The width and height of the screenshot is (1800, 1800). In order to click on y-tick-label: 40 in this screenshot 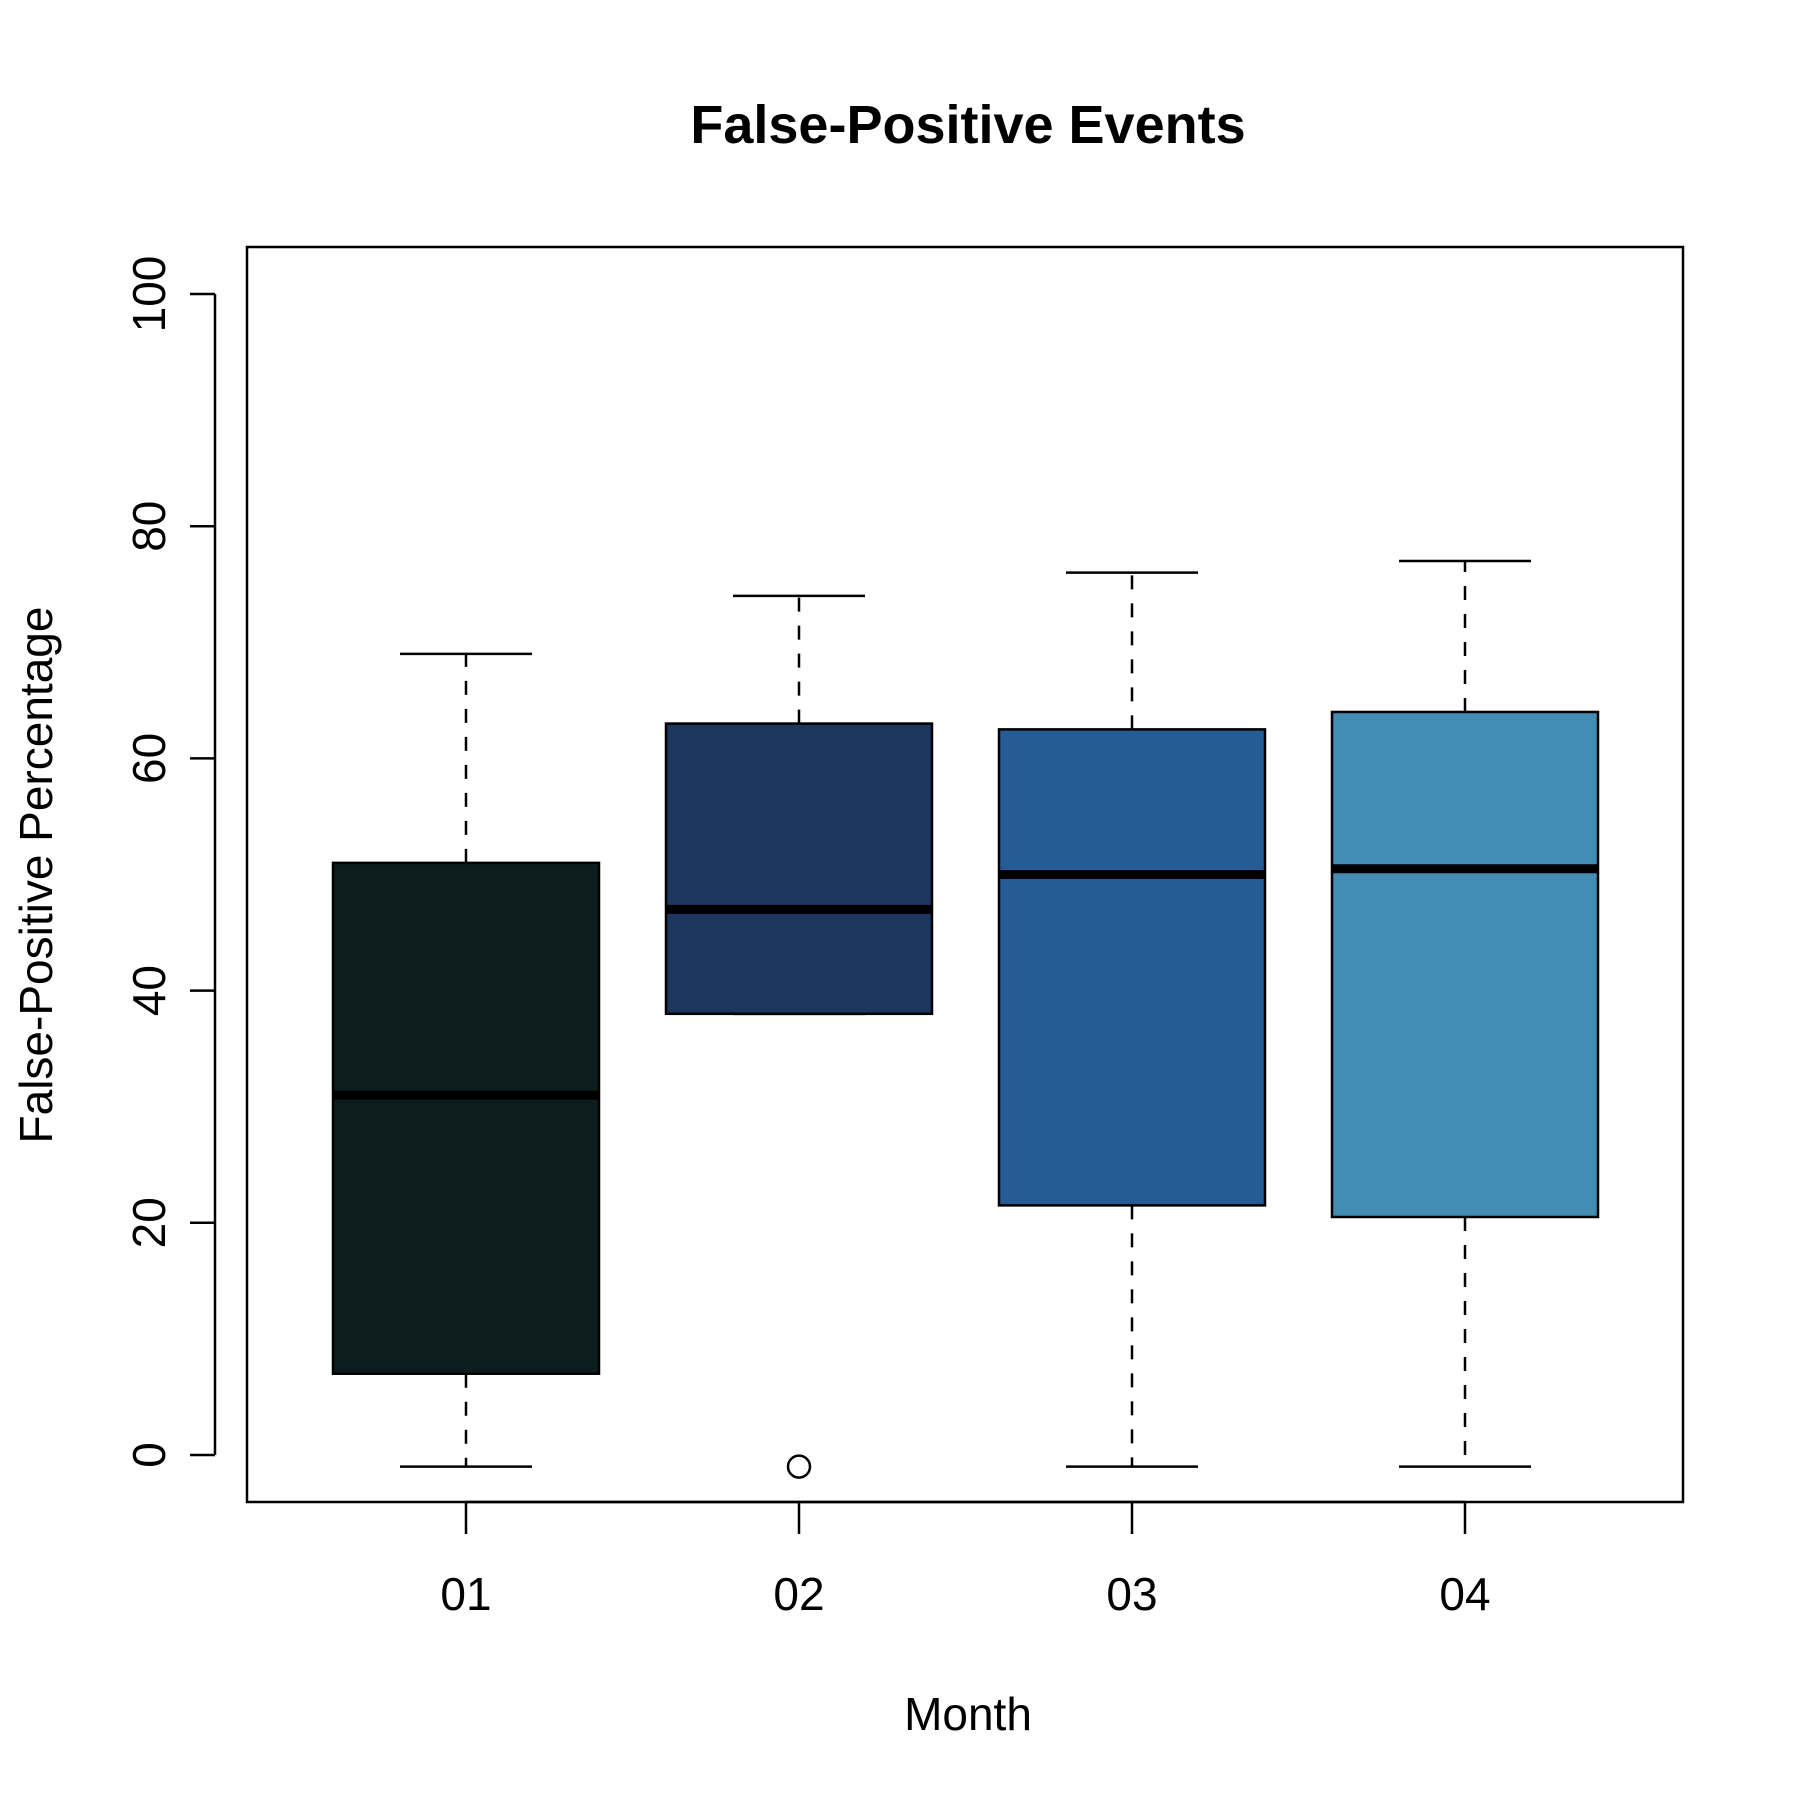, I will do `click(149, 990)`.